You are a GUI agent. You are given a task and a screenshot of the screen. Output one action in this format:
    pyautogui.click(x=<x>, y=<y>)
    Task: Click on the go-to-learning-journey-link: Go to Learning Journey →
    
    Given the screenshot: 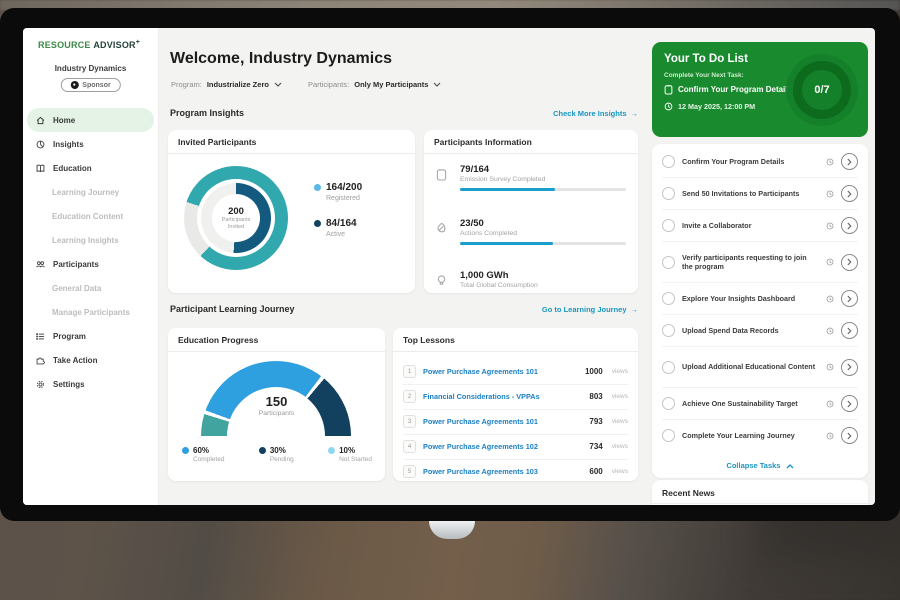 What is the action you would take?
    pyautogui.click(x=590, y=309)
    